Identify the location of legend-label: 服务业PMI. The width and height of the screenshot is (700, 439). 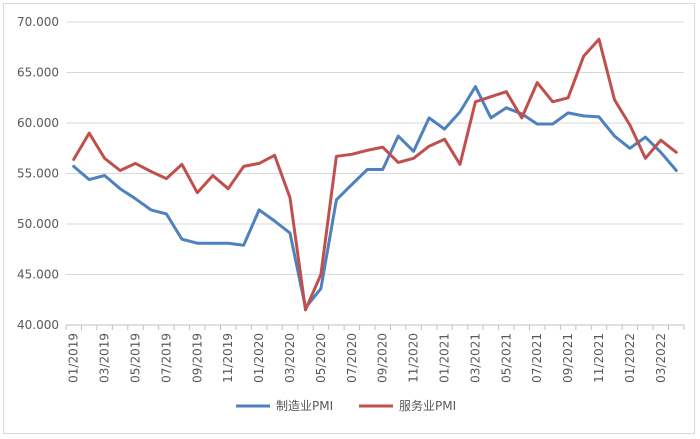
(427, 405).